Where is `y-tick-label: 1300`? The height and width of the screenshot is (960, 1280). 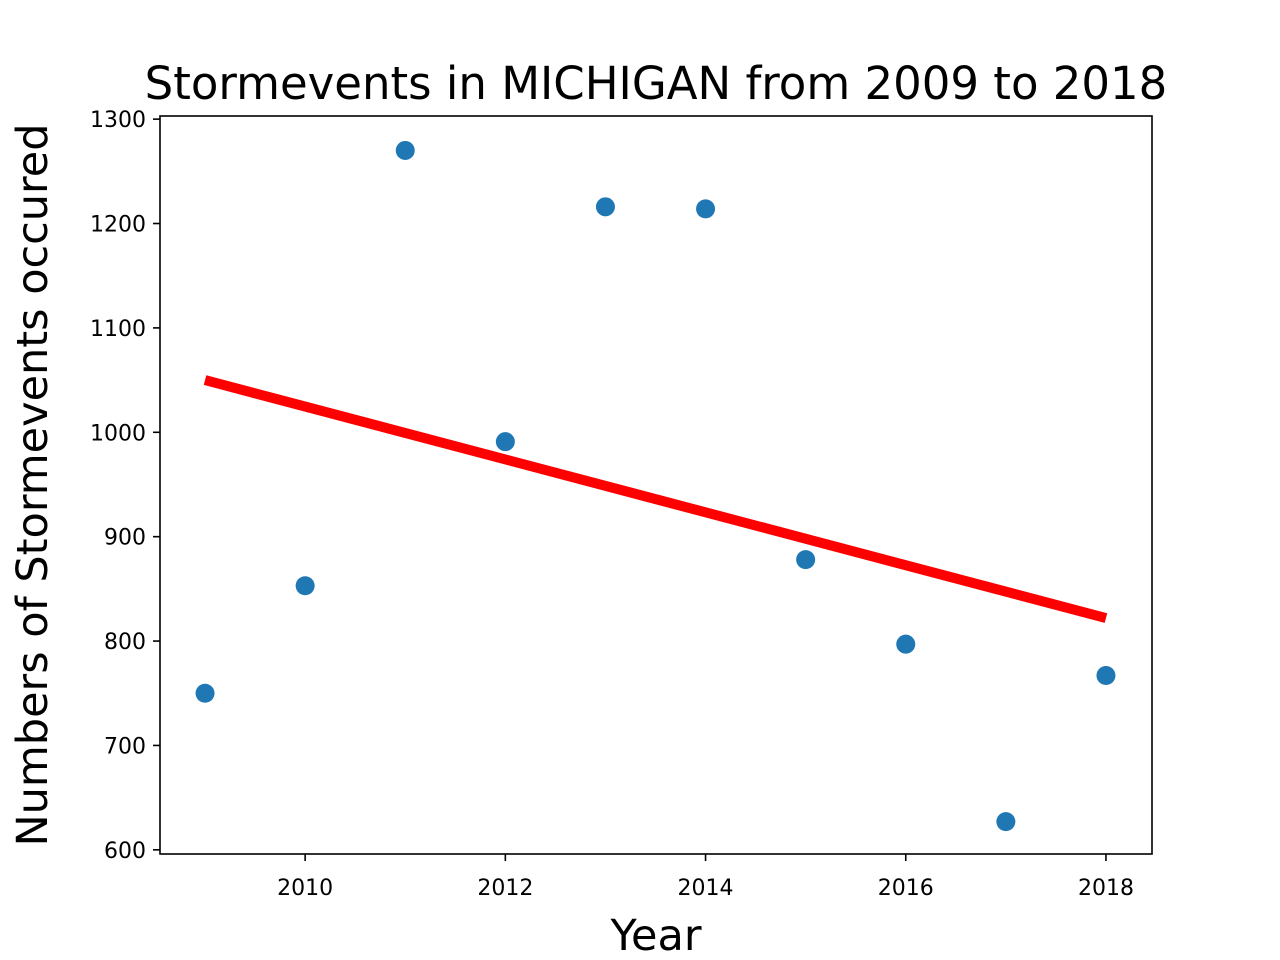 y-tick-label: 1300 is located at coordinates (118, 120).